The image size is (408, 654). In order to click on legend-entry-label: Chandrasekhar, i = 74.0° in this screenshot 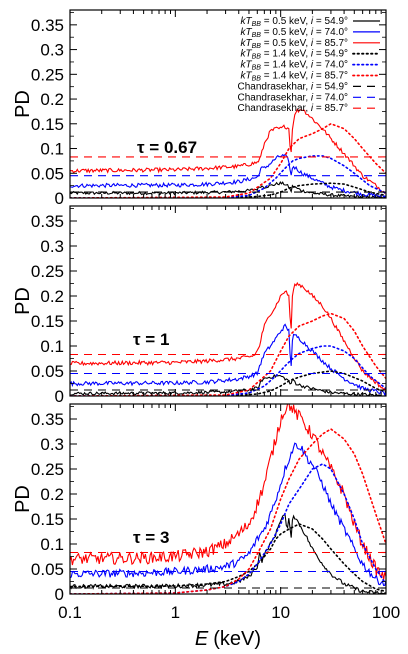, I will do `click(293, 97)`.